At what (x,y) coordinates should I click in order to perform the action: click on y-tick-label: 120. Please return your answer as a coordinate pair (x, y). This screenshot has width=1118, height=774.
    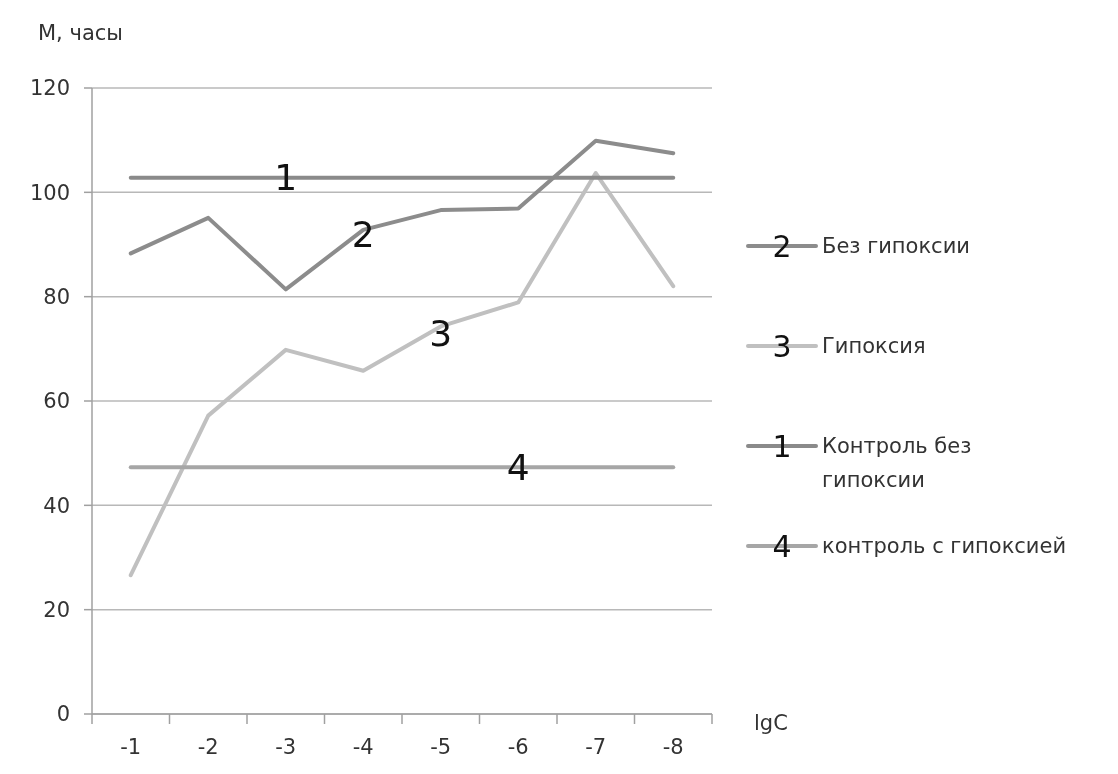
    Looking at the image, I should click on (49, 88).